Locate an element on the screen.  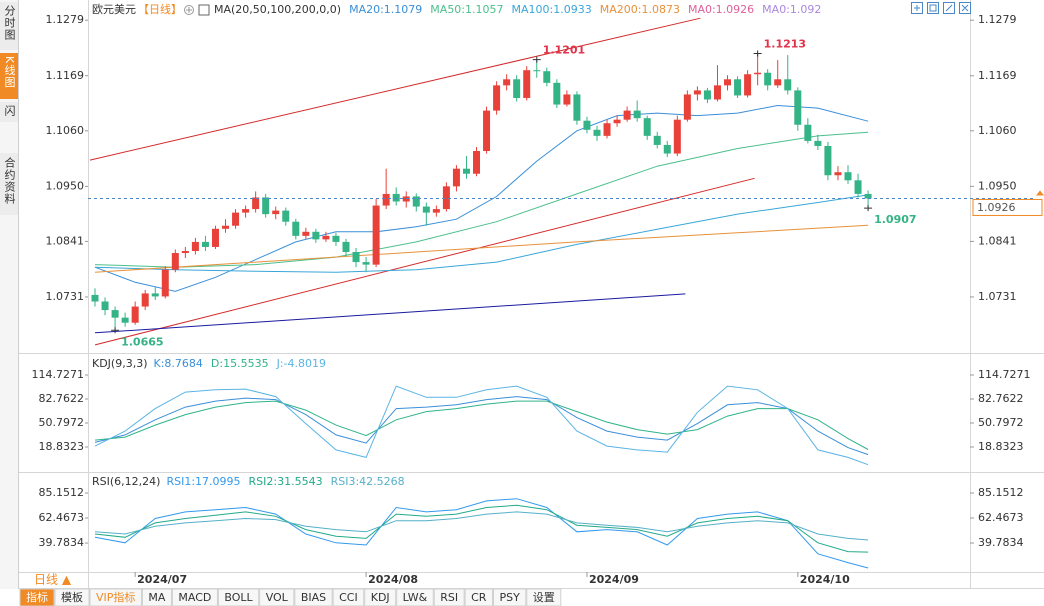
tab-label: MA is located at coordinates (156, 597).